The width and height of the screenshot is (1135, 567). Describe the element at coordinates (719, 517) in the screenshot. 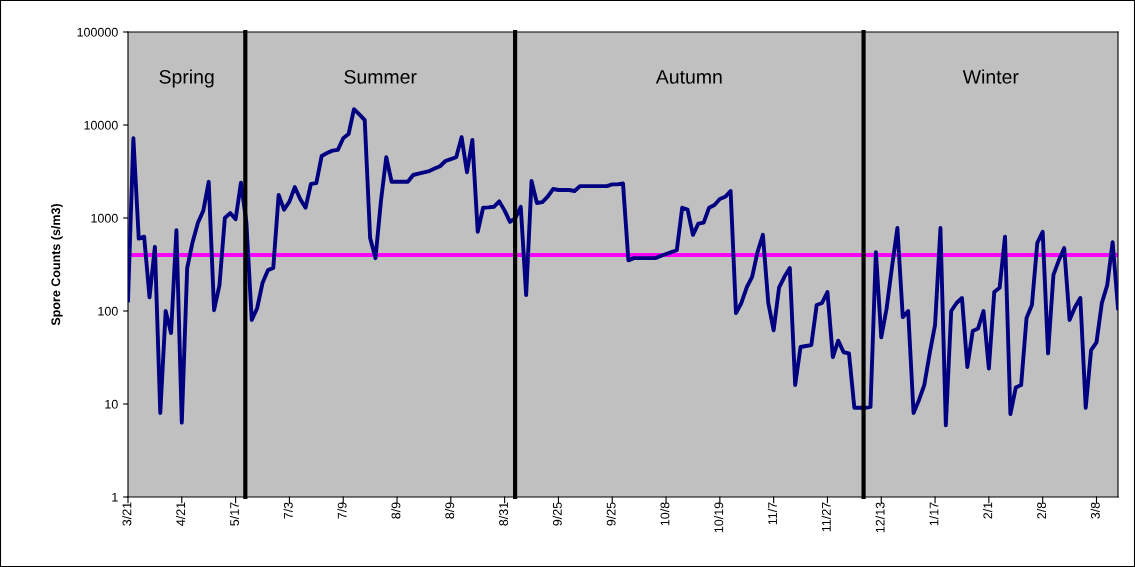

I see `x-tick-label: 10/19` at that location.